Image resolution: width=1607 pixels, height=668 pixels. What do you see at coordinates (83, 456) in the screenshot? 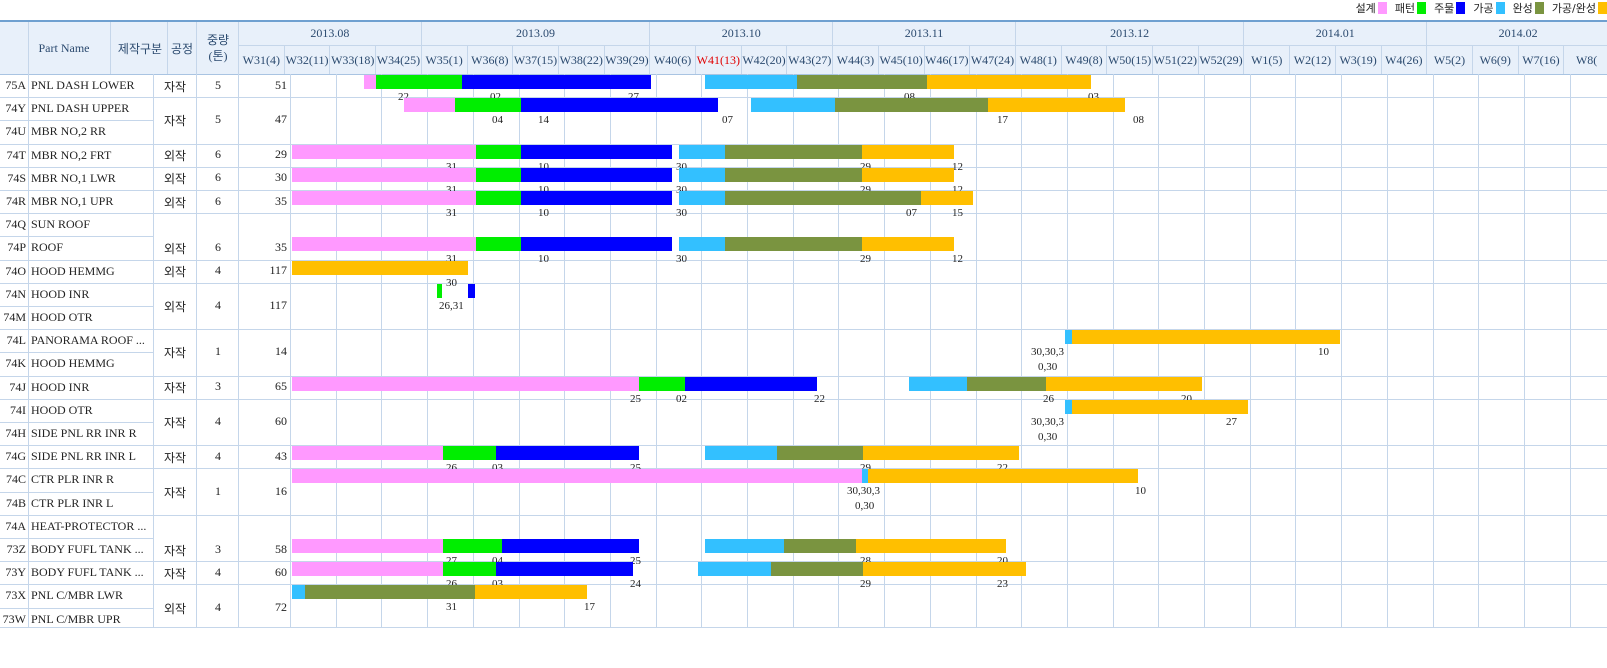
I see `part-name: SIDE PNL RR INR L` at bounding box center [83, 456].